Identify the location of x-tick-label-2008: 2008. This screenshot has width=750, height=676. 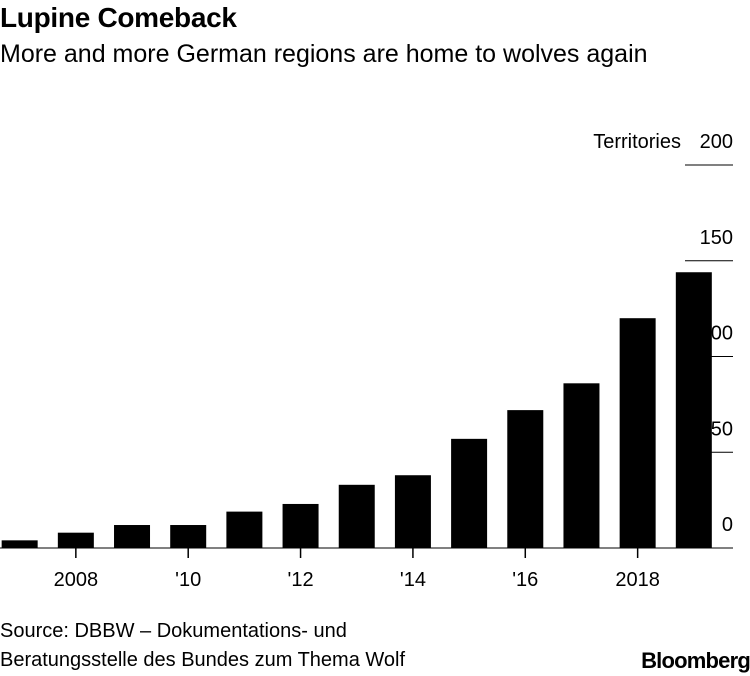
(76, 580).